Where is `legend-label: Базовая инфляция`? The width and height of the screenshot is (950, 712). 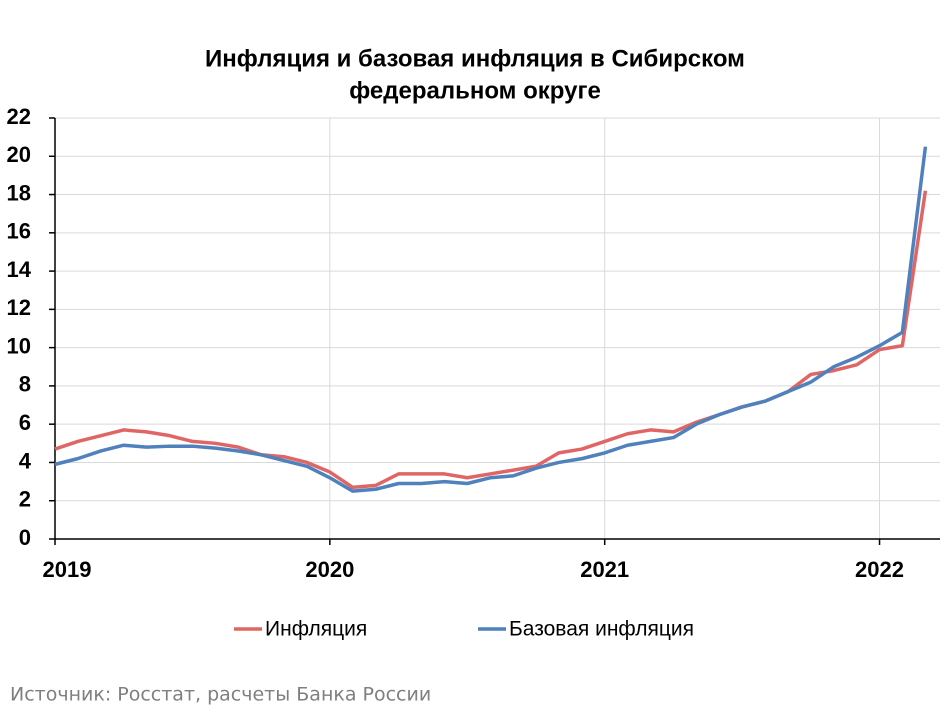 legend-label: Базовая инфляция is located at coordinates (601, 629).